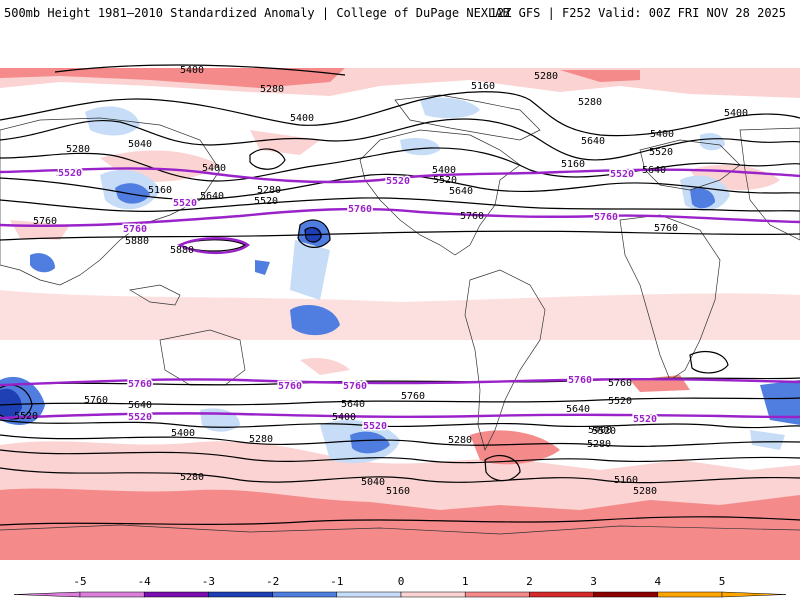  Describe the element at coordinates (722, 581) in the screenshot. I see `colorbar-tick-label: 5` at that location.